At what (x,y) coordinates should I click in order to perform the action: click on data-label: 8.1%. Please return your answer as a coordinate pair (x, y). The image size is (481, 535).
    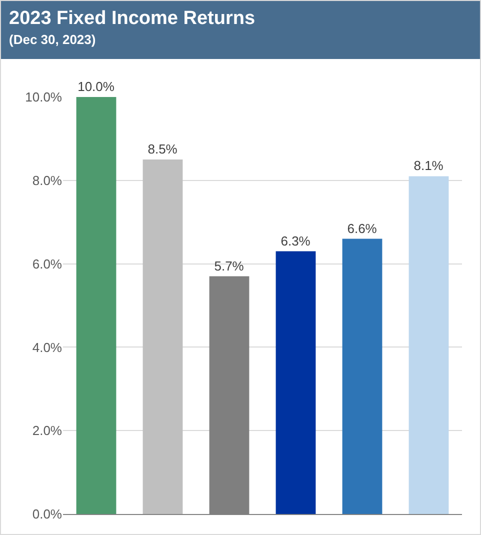
    Looking at the image, I should click on (429, 166).